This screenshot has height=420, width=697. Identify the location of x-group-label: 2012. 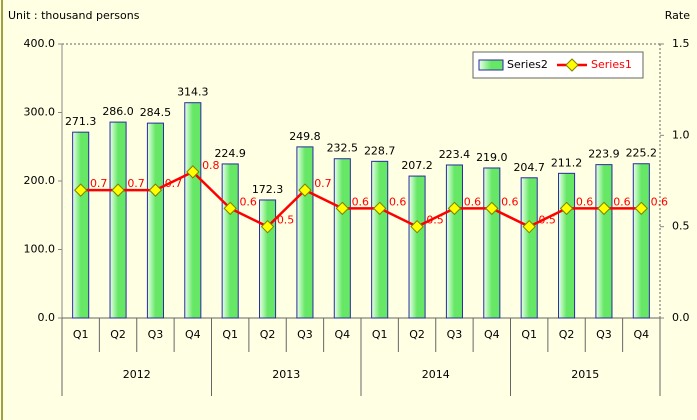
(137, 374).